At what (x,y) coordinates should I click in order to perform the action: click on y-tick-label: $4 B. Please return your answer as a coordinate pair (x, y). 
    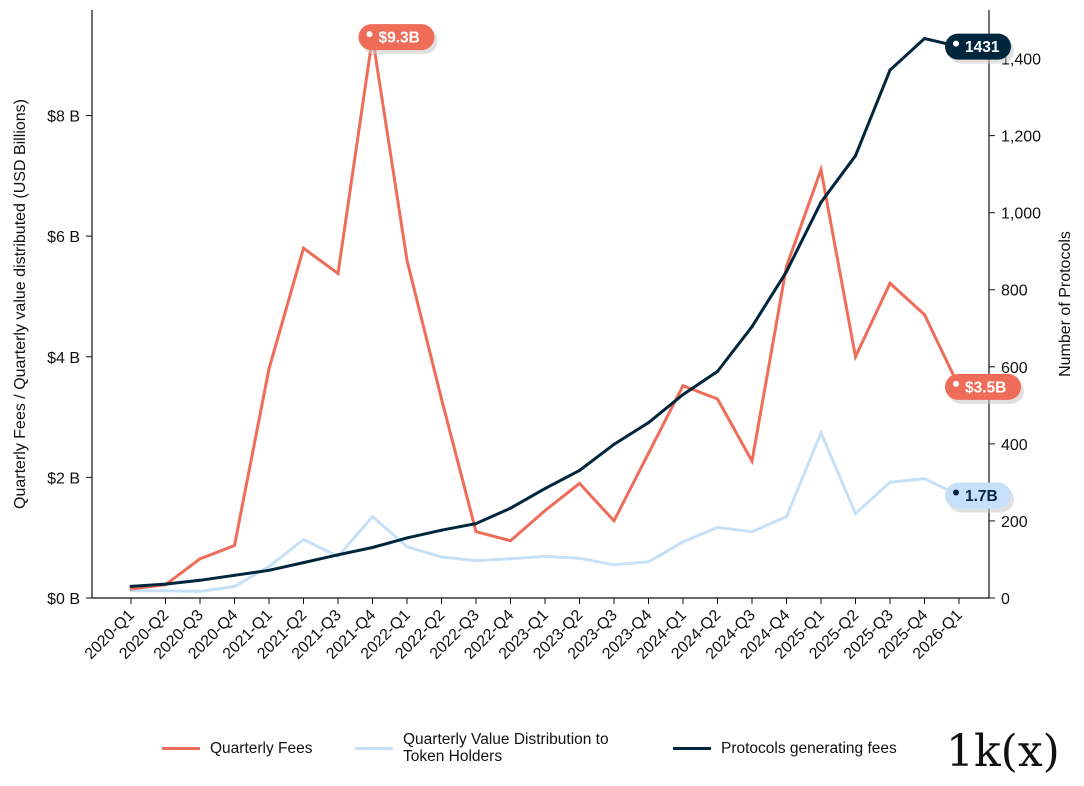
    Looking at the image, I should click on (63, 358).